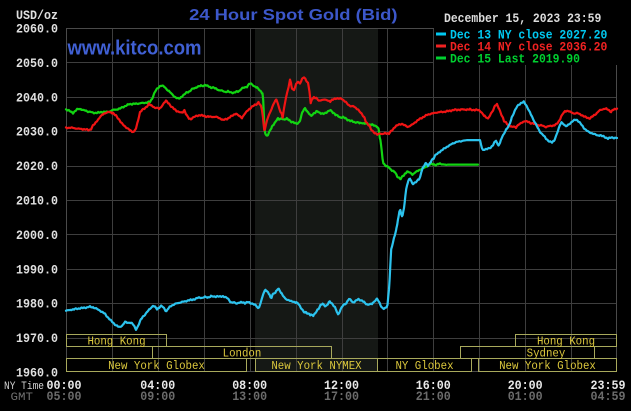  What do you see at coordinates (134, 49) in the screenshot?
I see `svg-text: www.kitco.com` at bounding box center [134, 49].